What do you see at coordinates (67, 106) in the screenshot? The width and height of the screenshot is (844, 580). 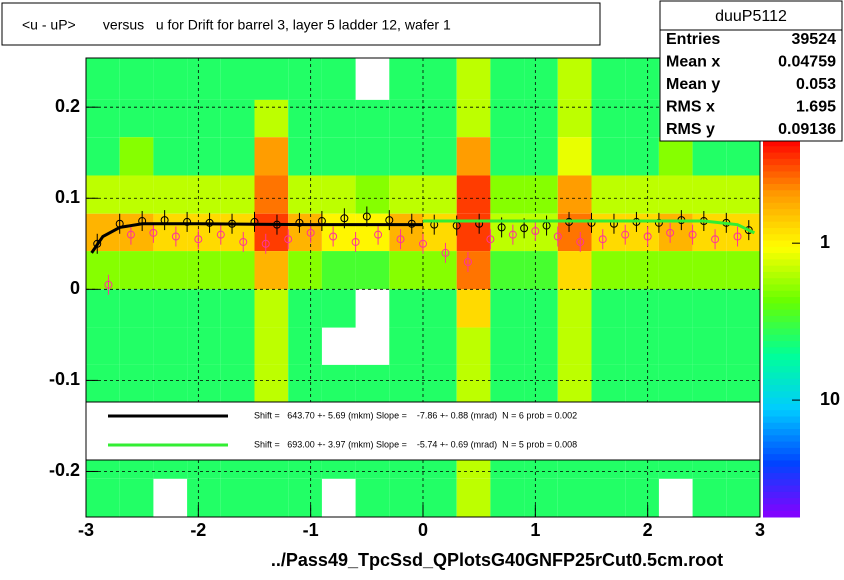 I see `y-tick-label: 0.2` at bounding box center [67, 106].